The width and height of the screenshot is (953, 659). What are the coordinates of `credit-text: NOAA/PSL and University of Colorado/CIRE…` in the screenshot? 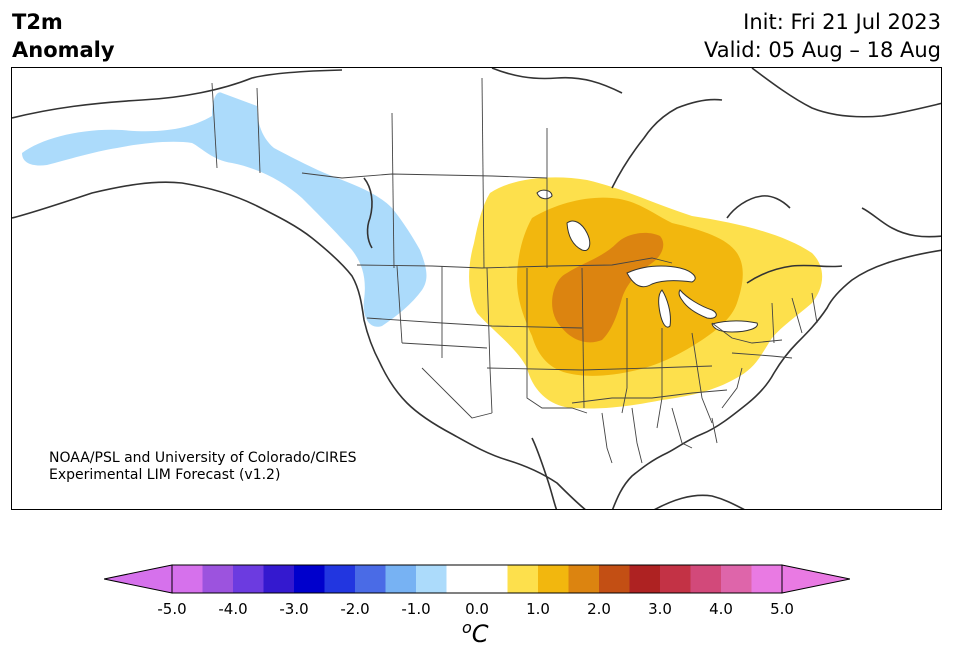 It's located at (203, 467).